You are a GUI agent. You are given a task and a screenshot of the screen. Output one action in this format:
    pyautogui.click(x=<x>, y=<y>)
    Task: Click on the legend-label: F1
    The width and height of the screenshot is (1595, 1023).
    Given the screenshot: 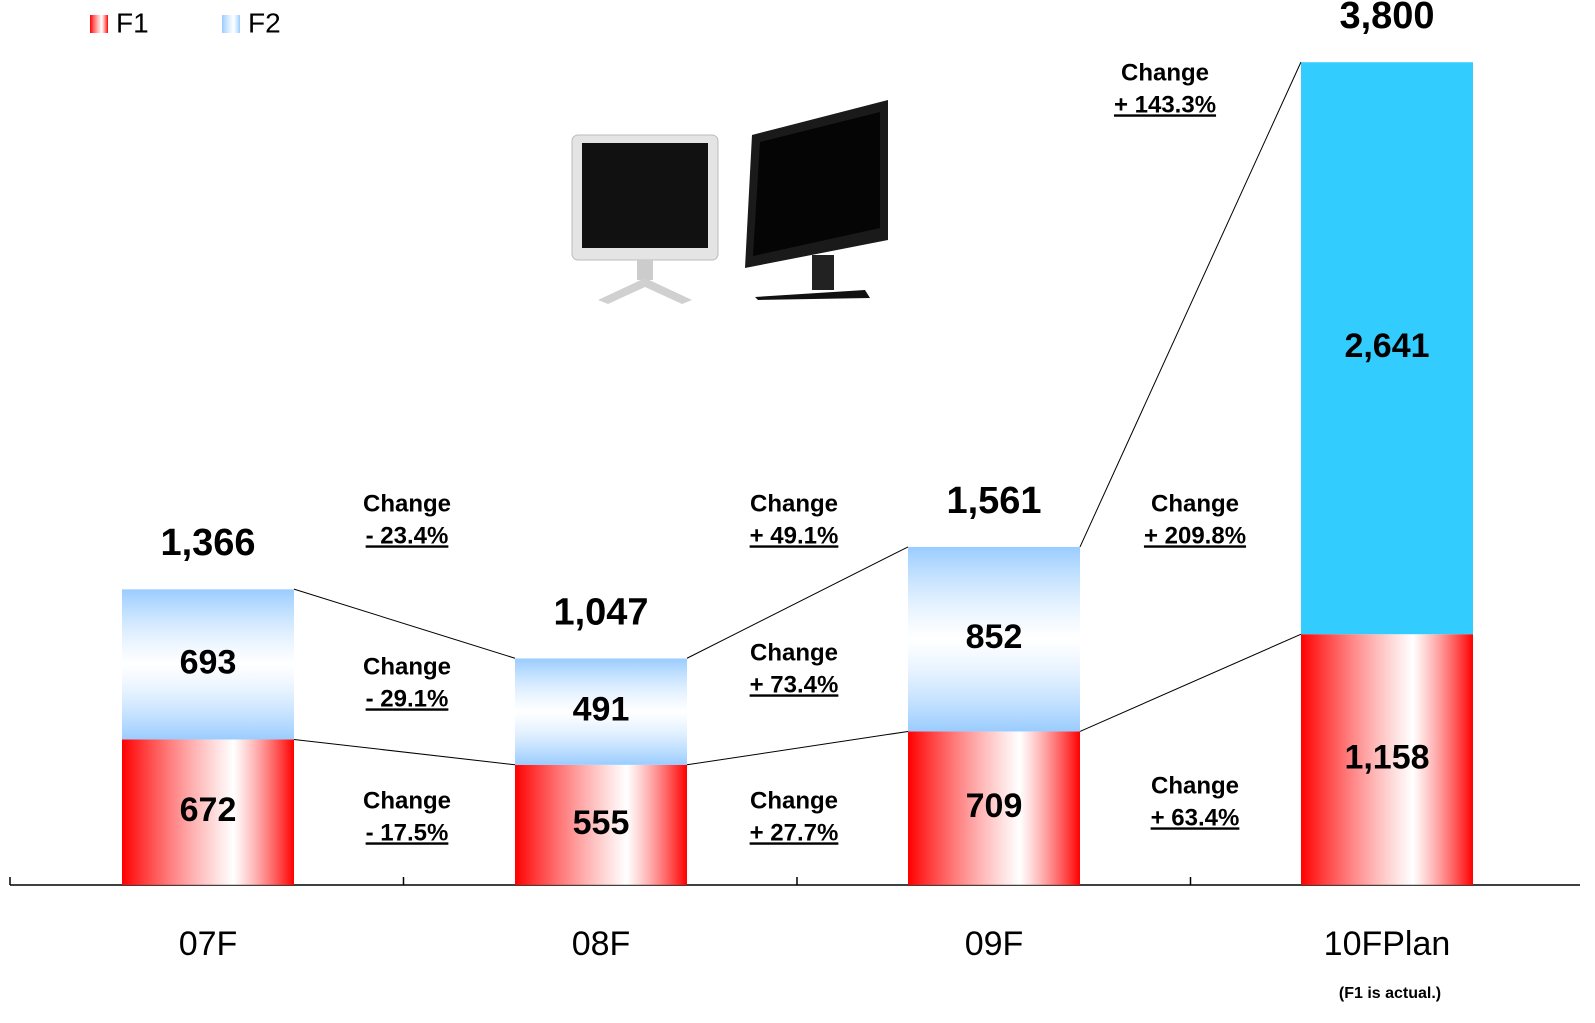 What is the action you would take?
    pyautogui.click(x=132, y=22)
    